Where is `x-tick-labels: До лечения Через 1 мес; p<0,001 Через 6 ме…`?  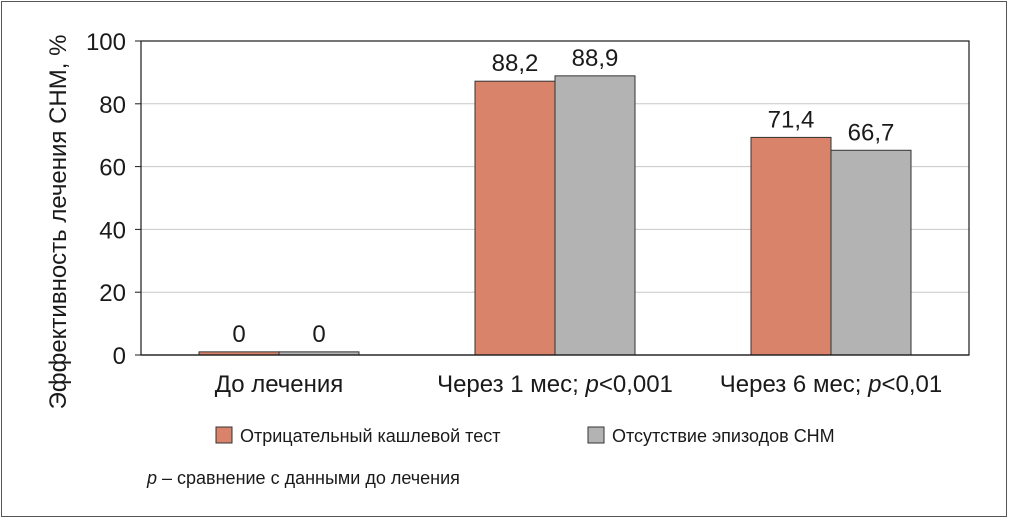
x-tick-labels: До лечения Через 1 мес; p<0,001 Через 6 ме… is located at coordinates (579, 384).